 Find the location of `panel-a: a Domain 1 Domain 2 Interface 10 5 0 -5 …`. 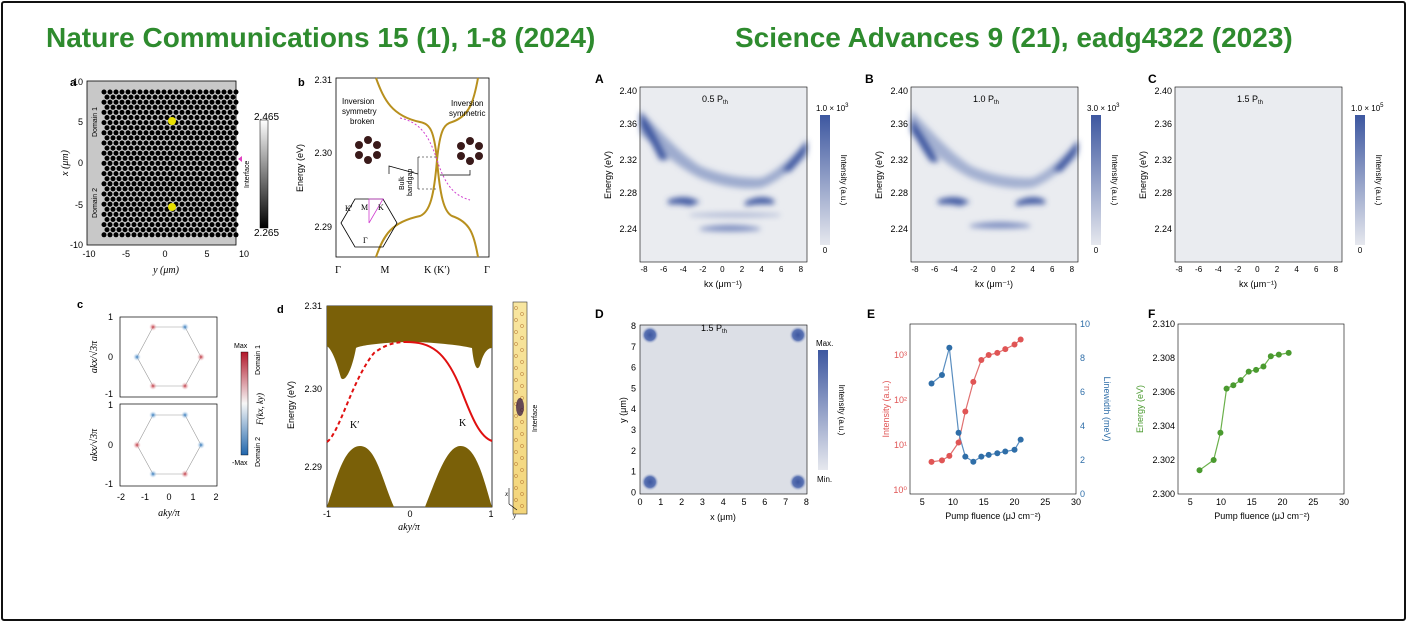

panel-a: a Domain 1 Domain 2 Interface 10 5 0 -5 … is located at coordinates (169, 176).